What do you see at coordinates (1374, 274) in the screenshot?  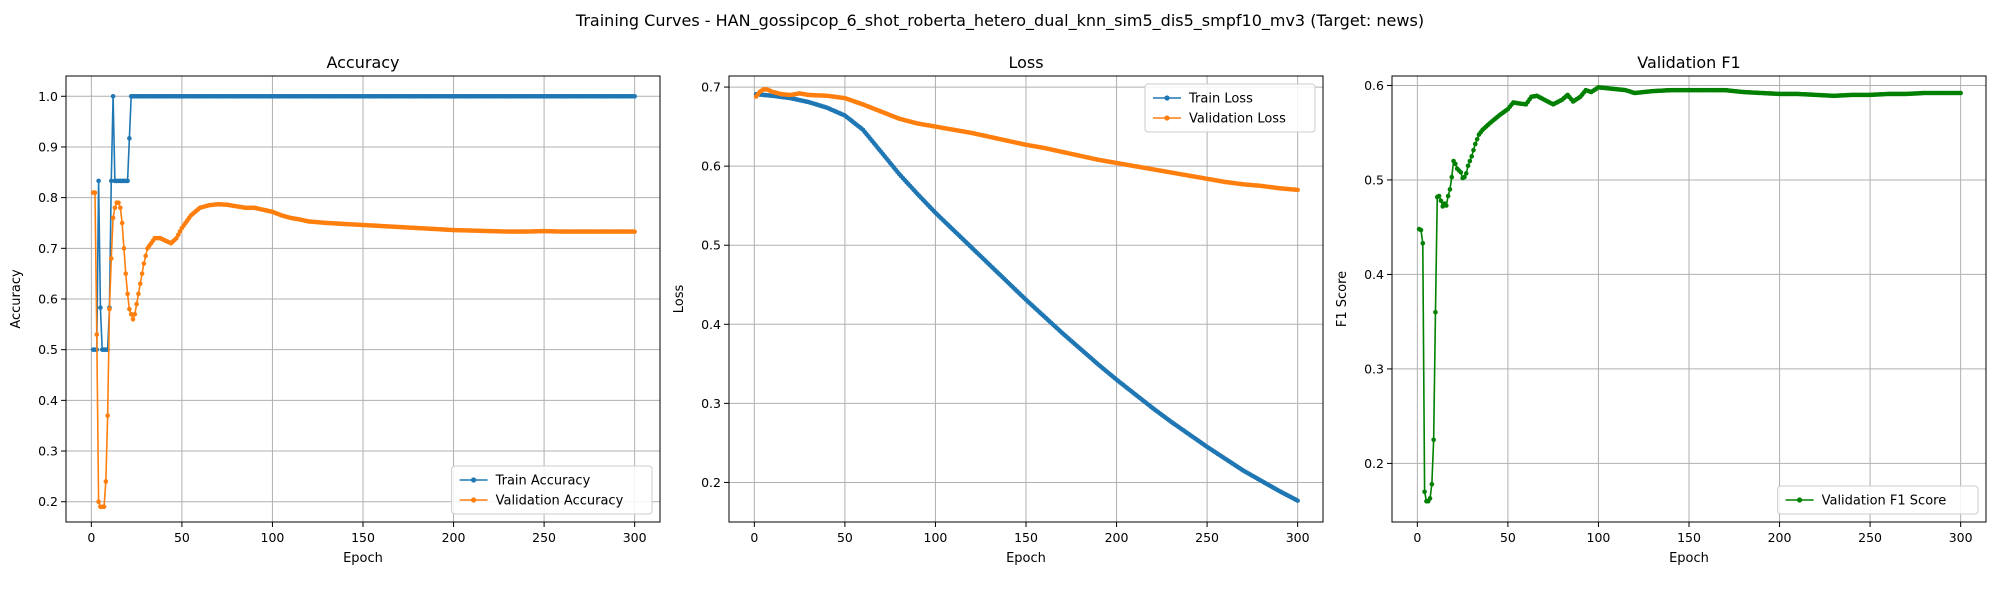 I see `y-tick-label: 0.4` at bounding box center [1374, 274].